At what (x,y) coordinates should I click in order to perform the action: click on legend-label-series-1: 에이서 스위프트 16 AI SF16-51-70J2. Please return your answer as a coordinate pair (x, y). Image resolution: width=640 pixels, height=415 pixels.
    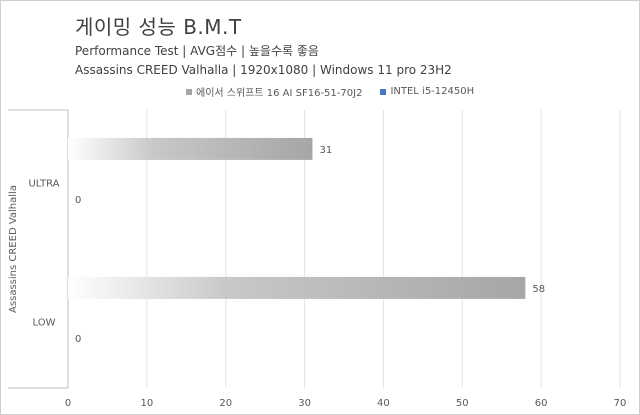
    Looking at the image, I should click on (279, 93).